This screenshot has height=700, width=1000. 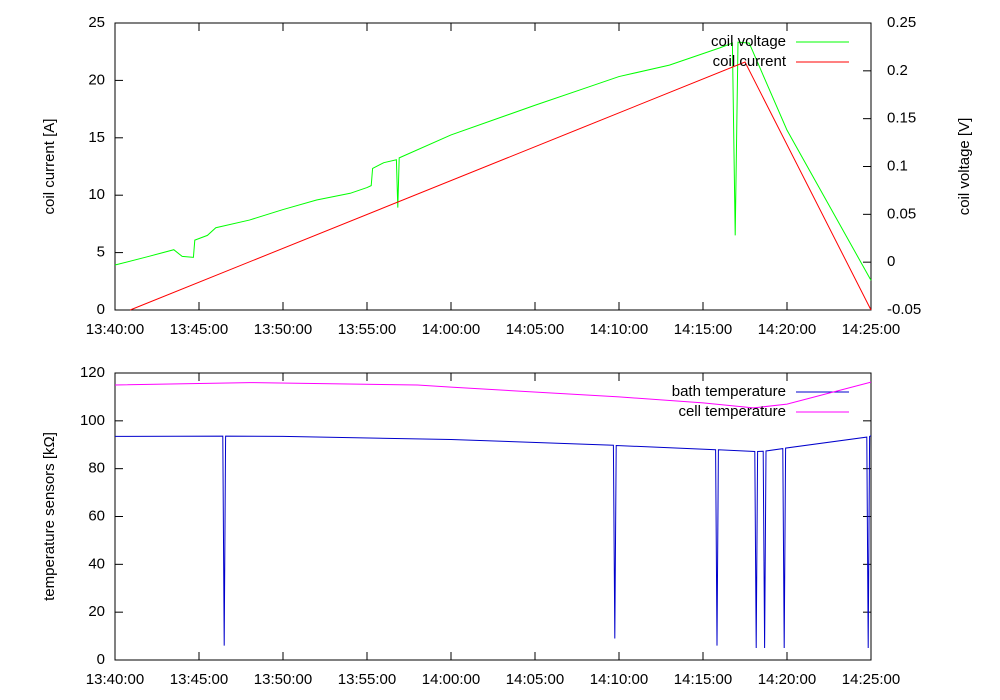 What do you see at coordinates (92, 372) in the screenshot?
I see `y-tick-label: 120` at bounding box center [92, 372].